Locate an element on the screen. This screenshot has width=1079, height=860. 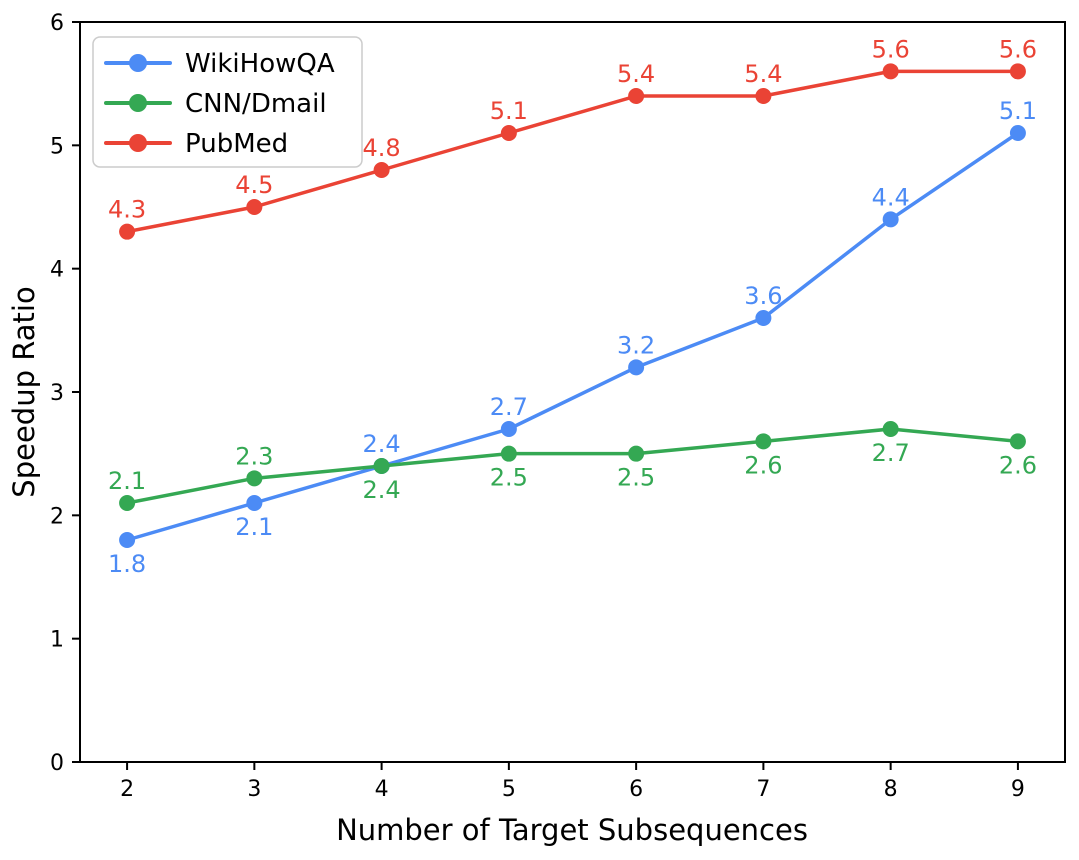
y-tick-label: 4 is located at coordinates (57, 270).